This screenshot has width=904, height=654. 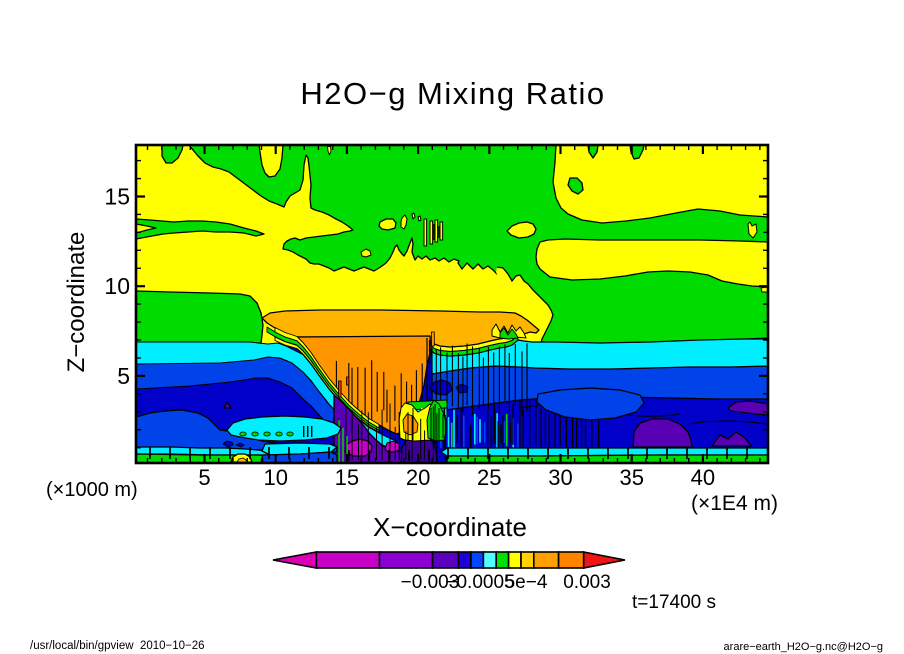 I want to click on svg-text: −0.003, so click(x=430, y=582).